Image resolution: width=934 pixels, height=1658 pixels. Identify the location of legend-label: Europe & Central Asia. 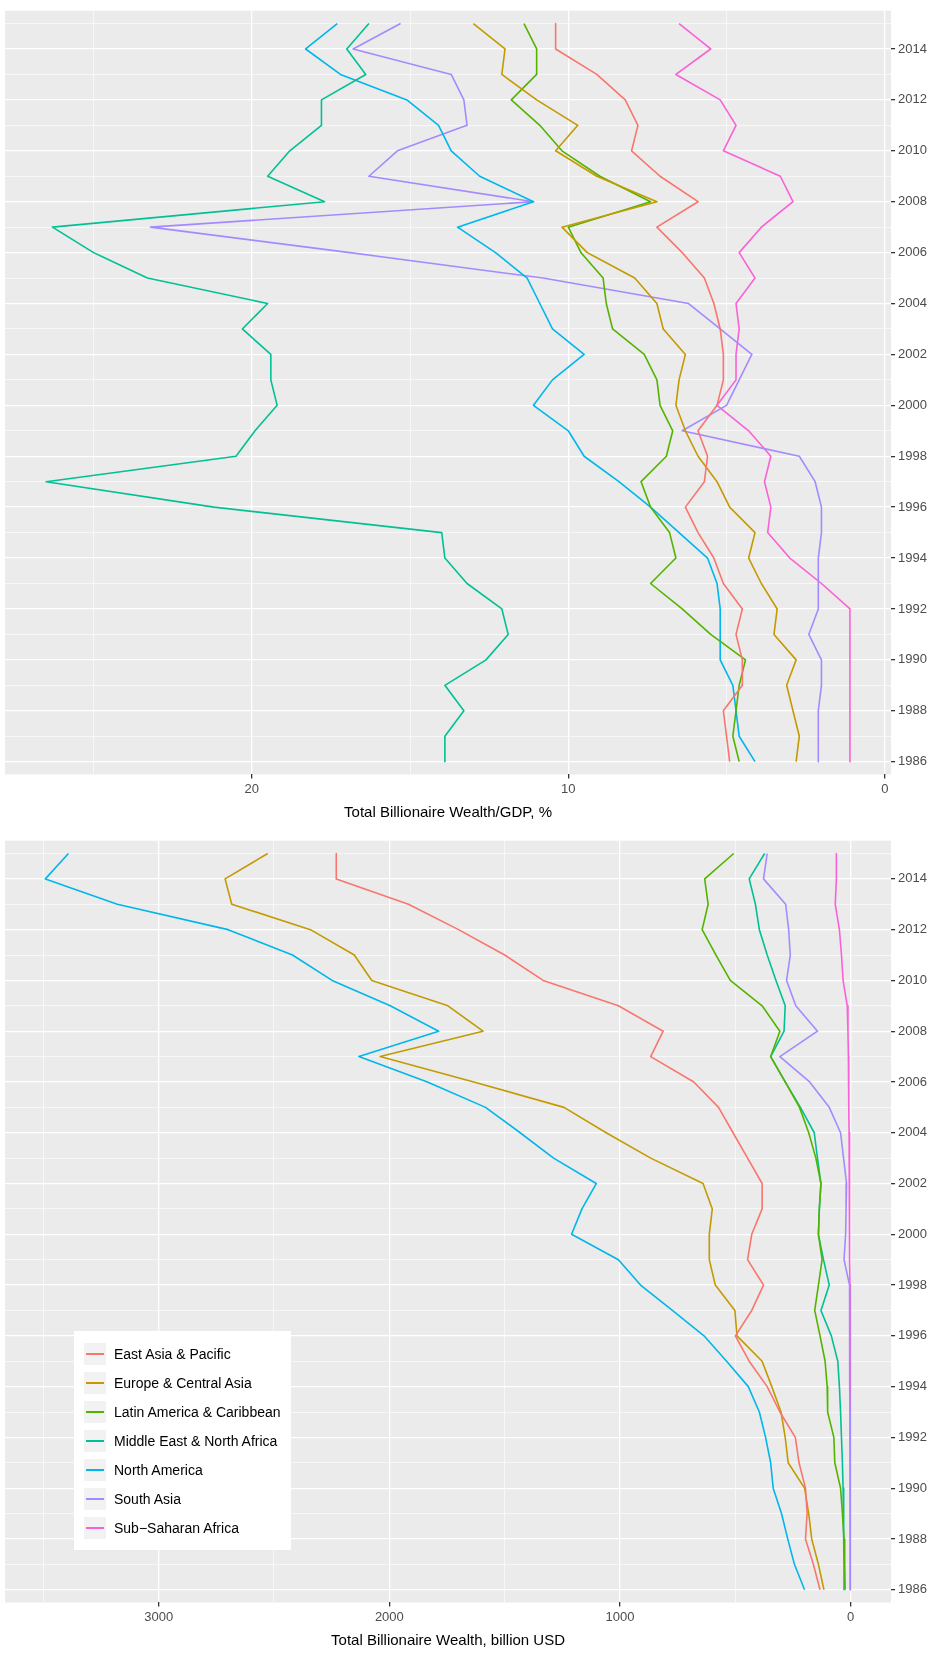
(183, 1382).